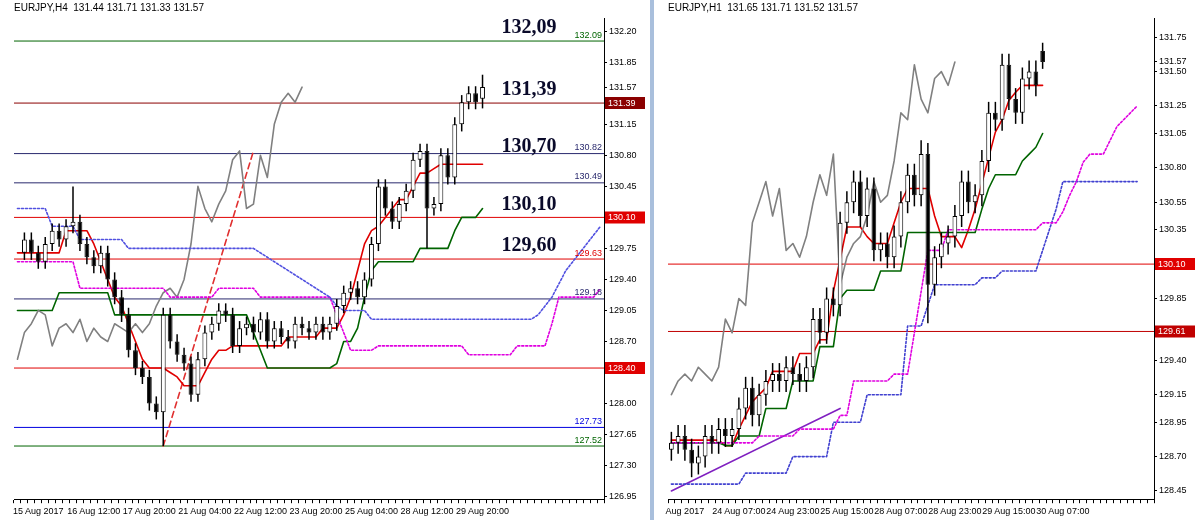  I want to click on x-tick-label: 22 Aug 12:00, so click(260, 511).